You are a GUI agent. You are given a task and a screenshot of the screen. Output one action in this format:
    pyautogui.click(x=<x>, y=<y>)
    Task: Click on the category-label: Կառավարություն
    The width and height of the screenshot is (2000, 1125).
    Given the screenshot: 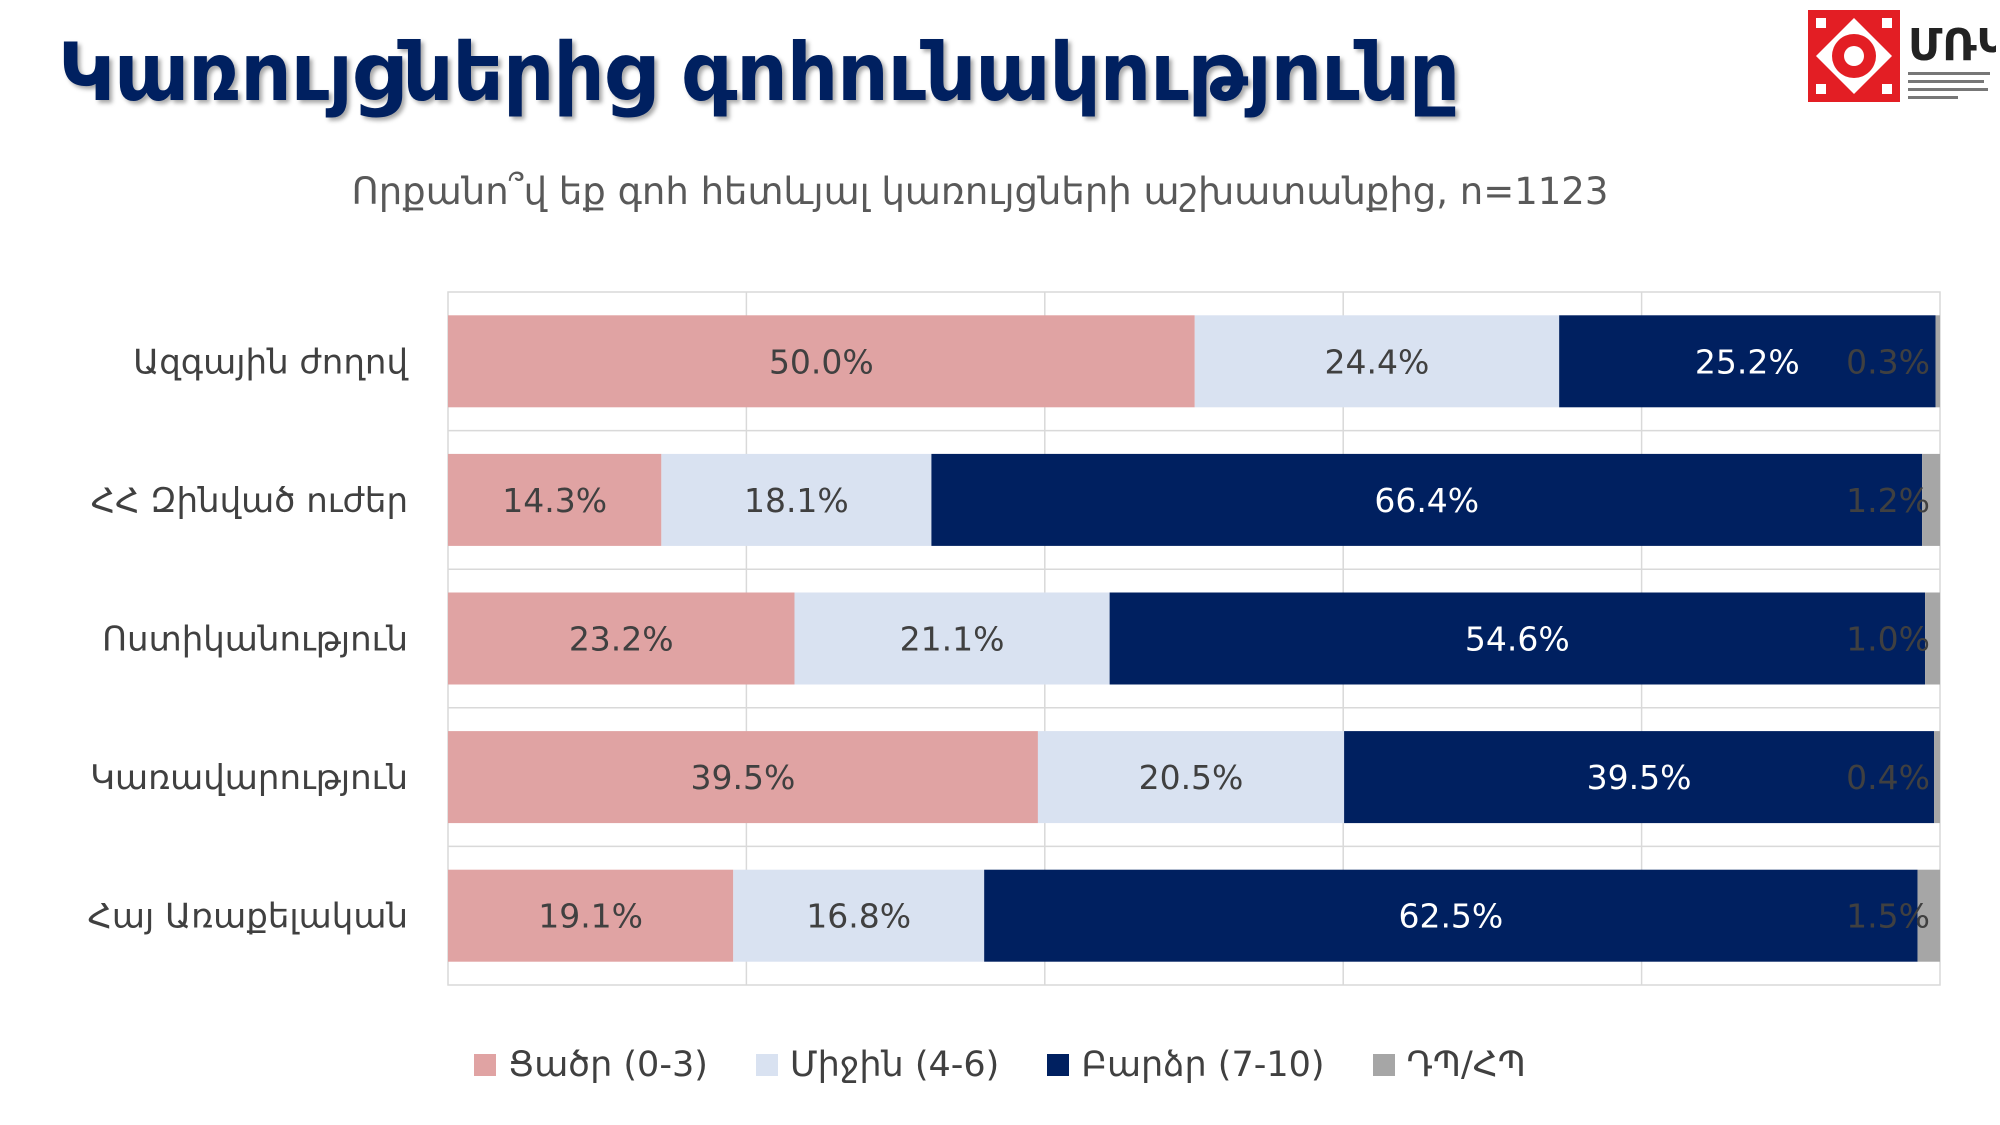 What is the action you would take?
    pyautogui.click(x=249, y=778)
    